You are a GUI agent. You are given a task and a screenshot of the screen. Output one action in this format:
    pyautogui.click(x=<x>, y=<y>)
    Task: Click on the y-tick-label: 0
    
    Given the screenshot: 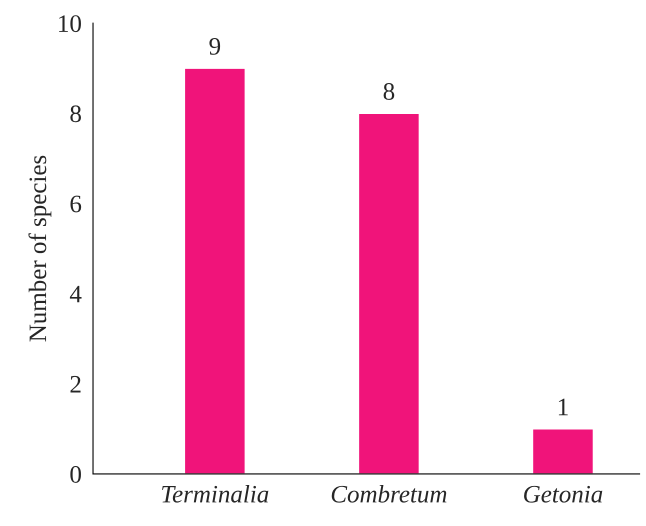 What is the action you would take?
    pyautogui.click(x=75, y=474)
    